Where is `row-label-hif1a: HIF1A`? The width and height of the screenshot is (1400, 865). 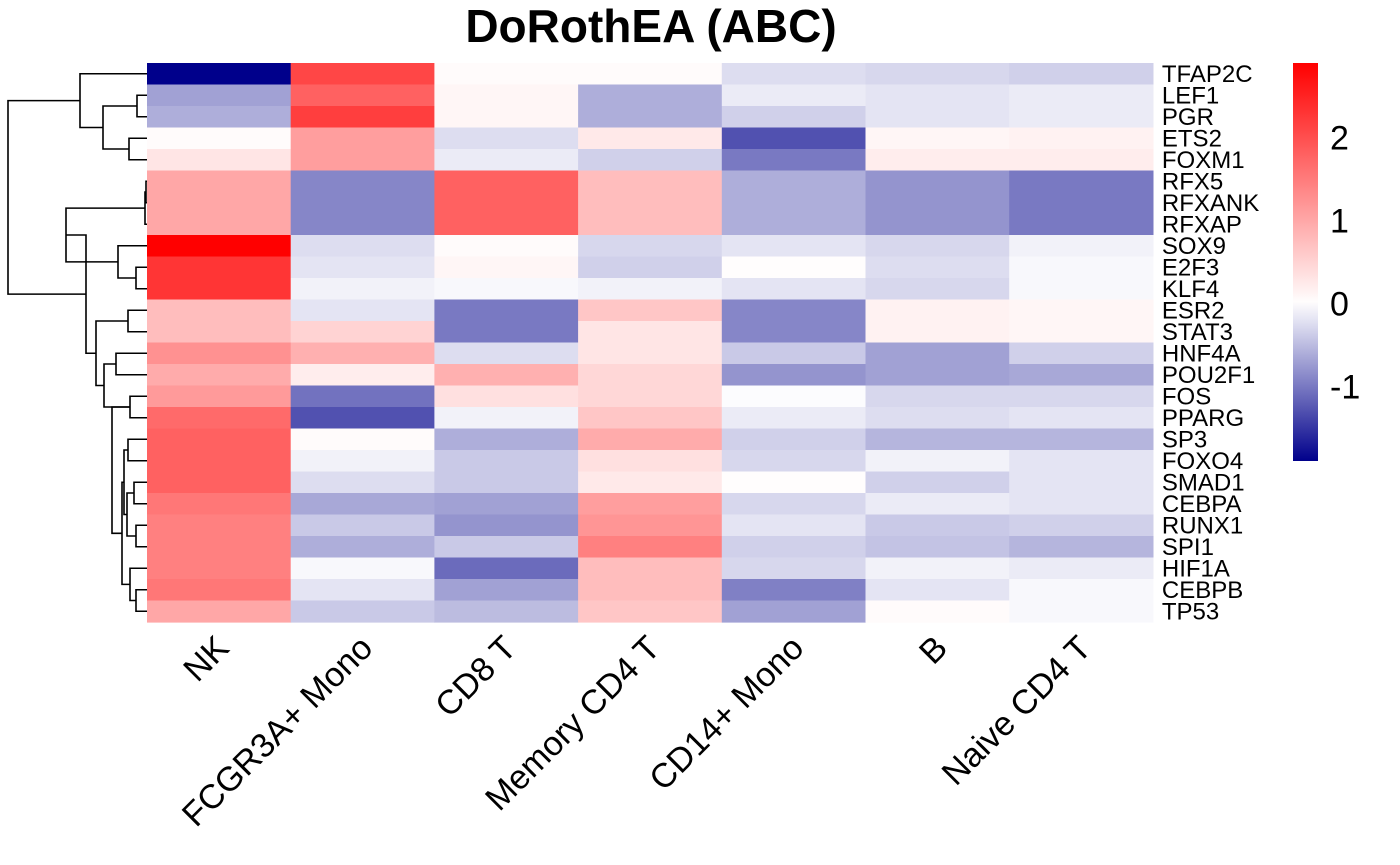
row-label-hif1a: HIF1A is located at coordinates (1196, 568).